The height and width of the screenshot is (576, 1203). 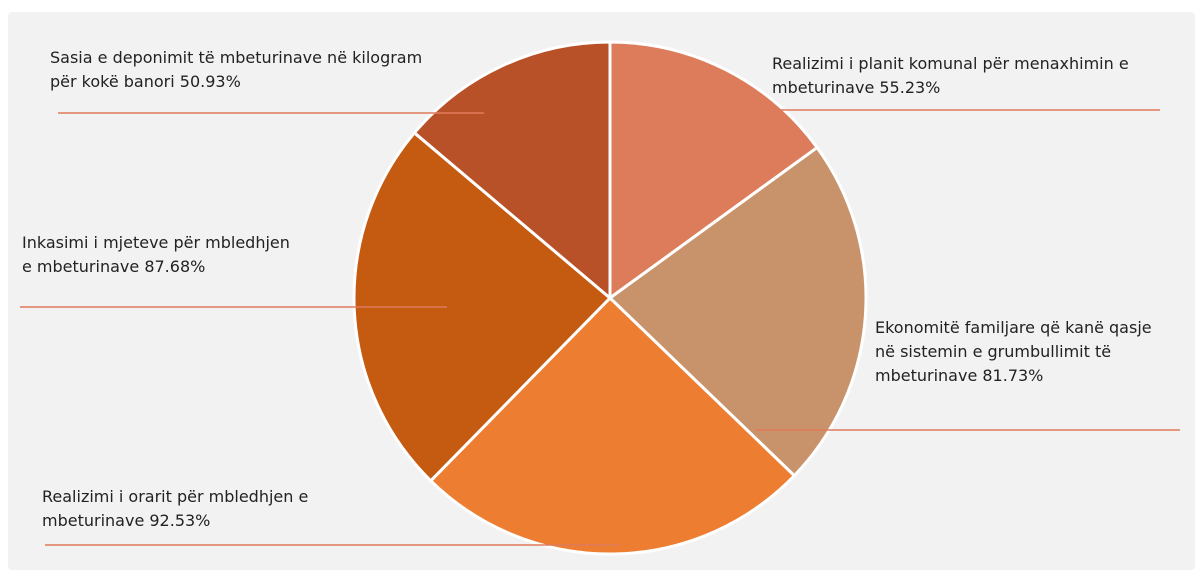 I want to click on value-label: 50.93%, so click(x=210, y=81).